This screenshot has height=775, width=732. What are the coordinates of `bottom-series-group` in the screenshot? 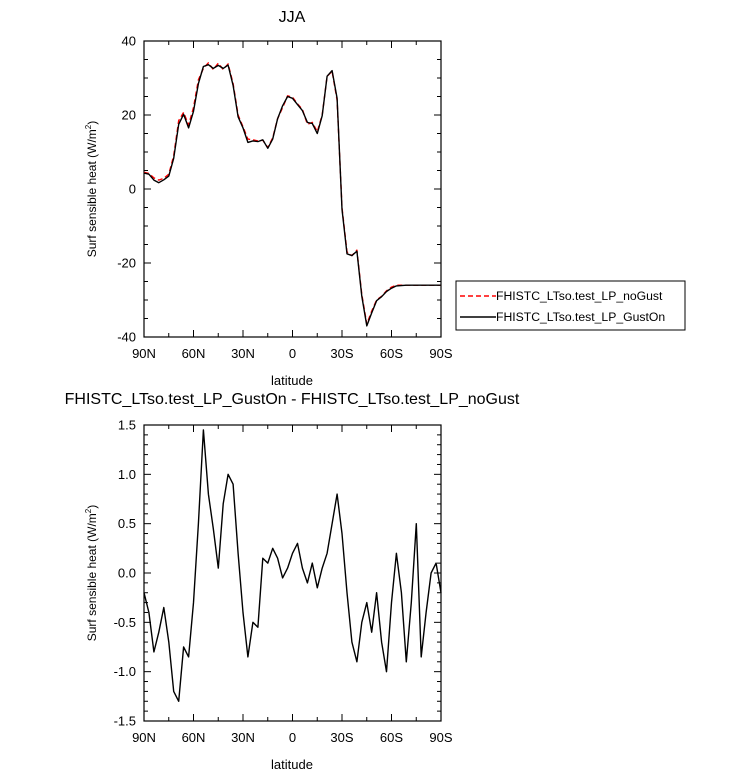 It's located at (292, 565).